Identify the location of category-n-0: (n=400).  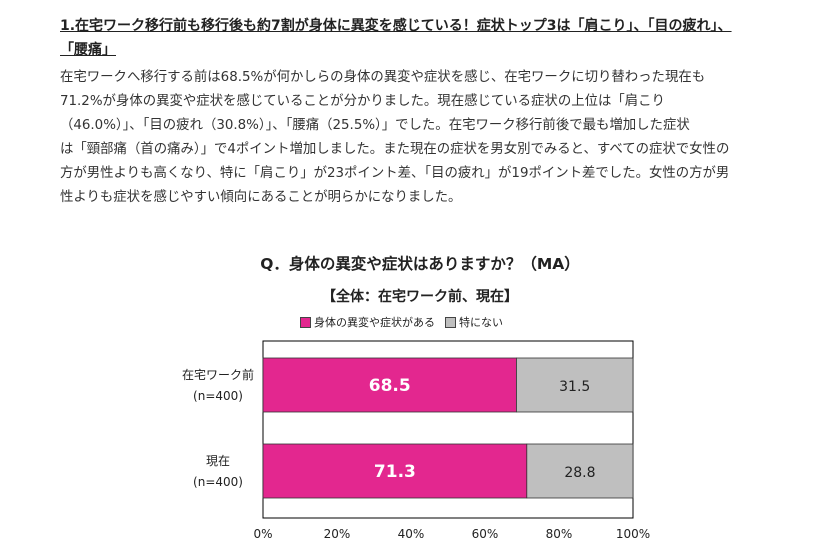
(218, 396).